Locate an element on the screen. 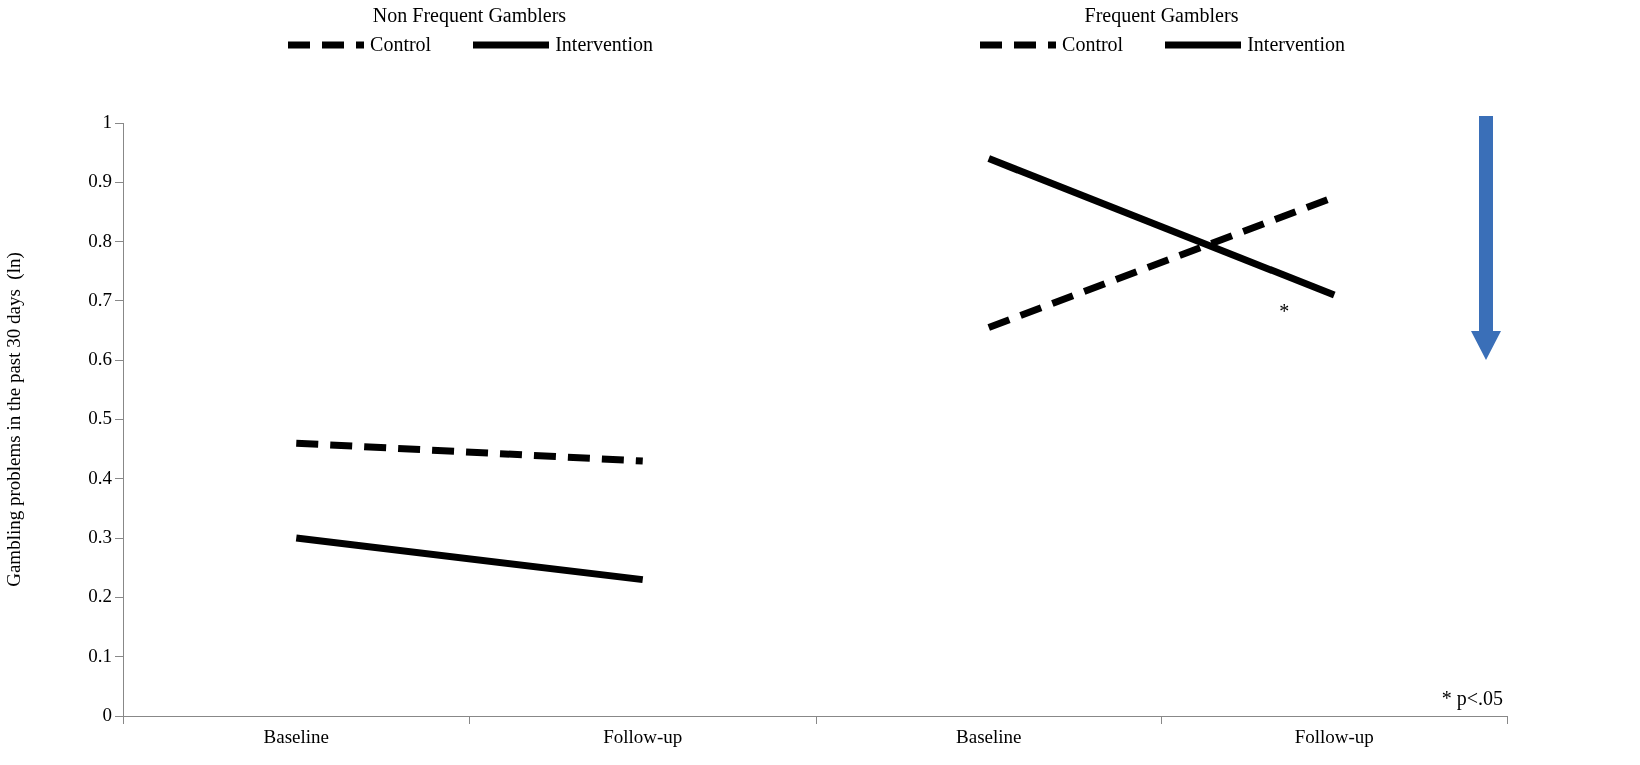  y-tick-label: 0.7 is located at coordinates (100, 299).